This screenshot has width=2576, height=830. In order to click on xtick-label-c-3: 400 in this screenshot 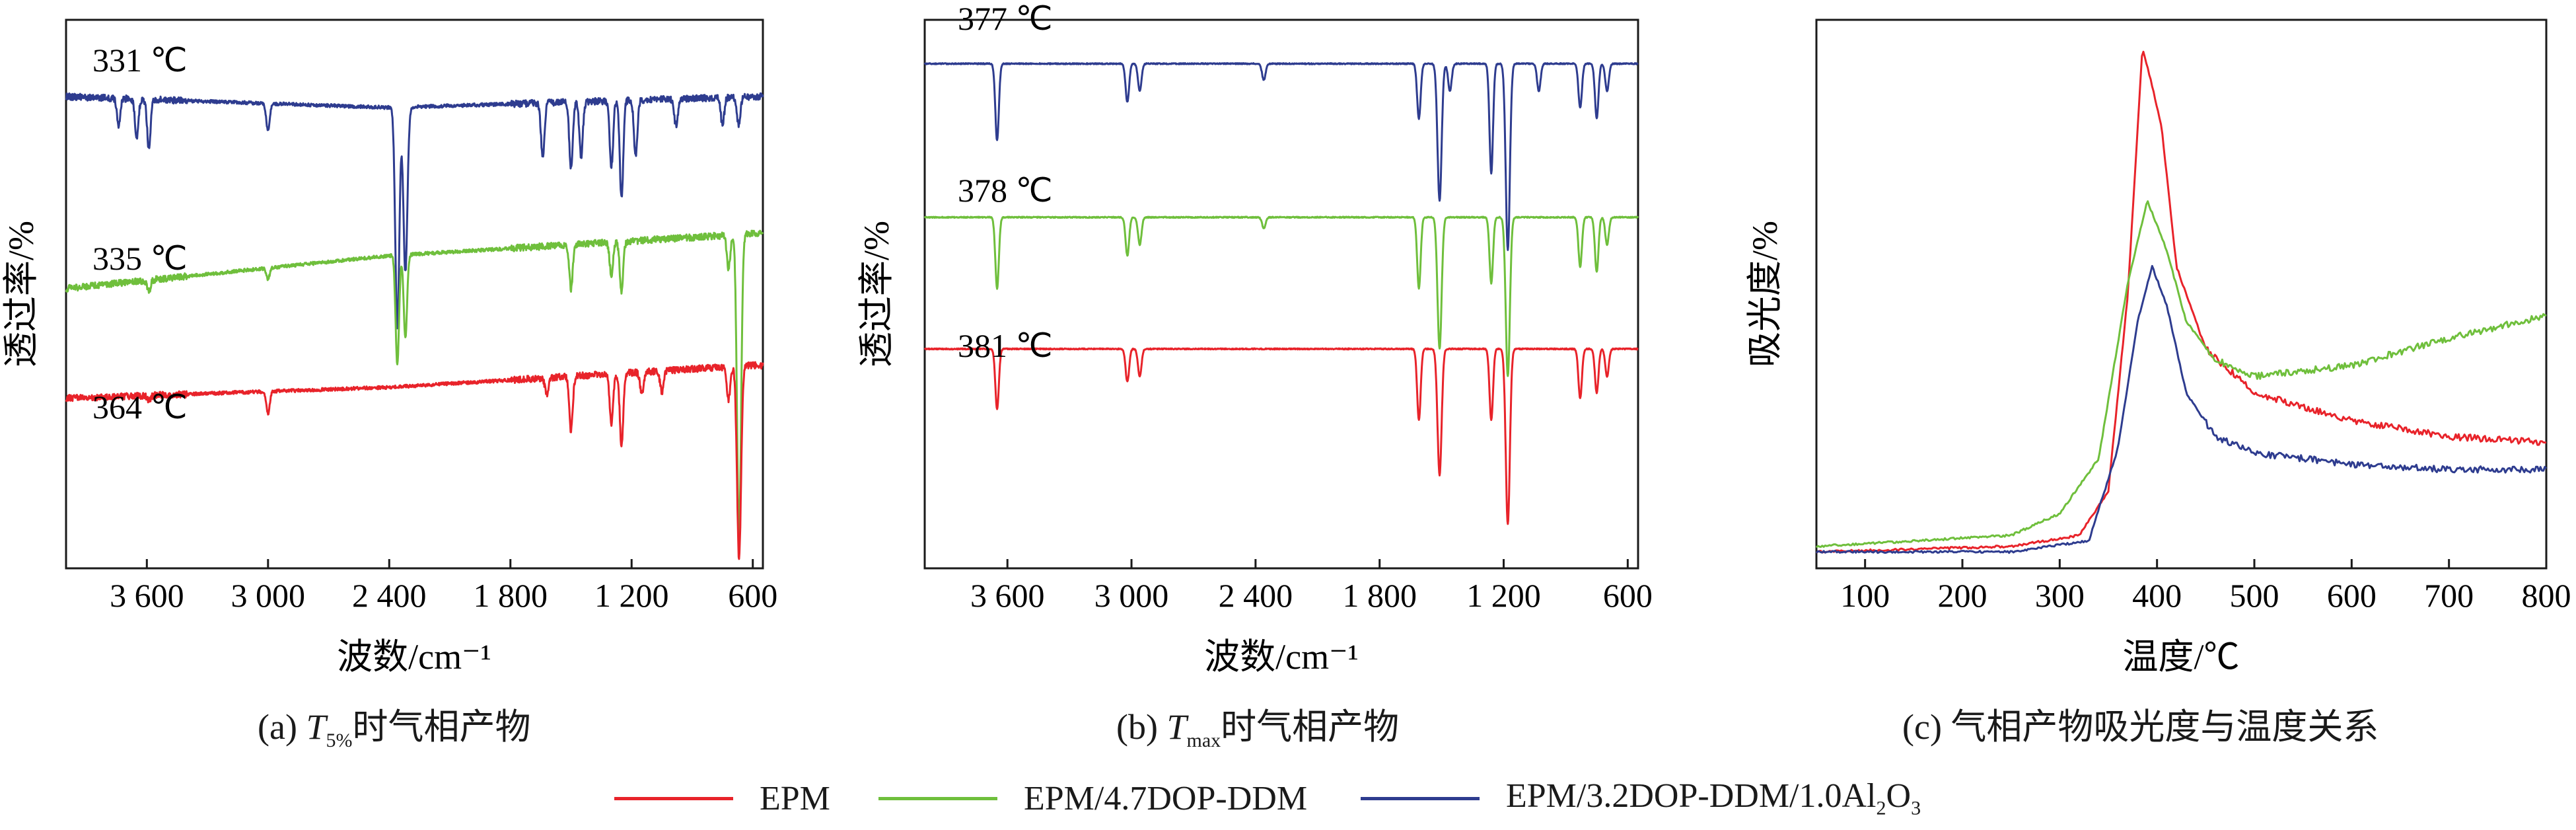, I will do `click(2157, 595)`.